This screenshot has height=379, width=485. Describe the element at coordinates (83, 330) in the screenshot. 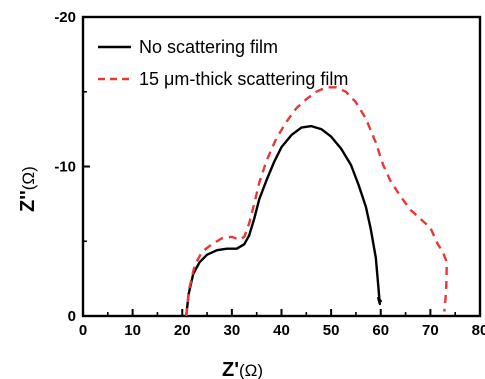

I see `x-tick-label: 0` at that location.